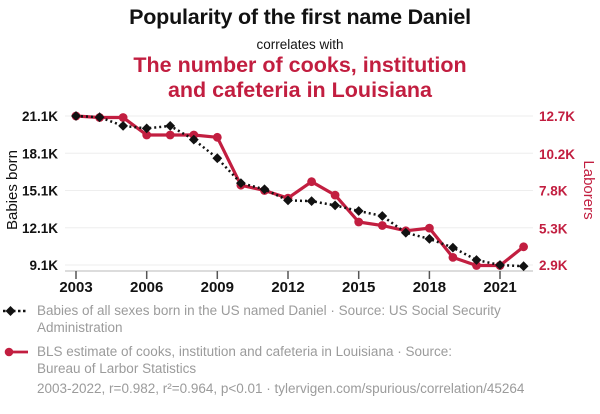  I want to click on correlated-variable-title-line1: The number of cooks, institution, so click(300, 65).